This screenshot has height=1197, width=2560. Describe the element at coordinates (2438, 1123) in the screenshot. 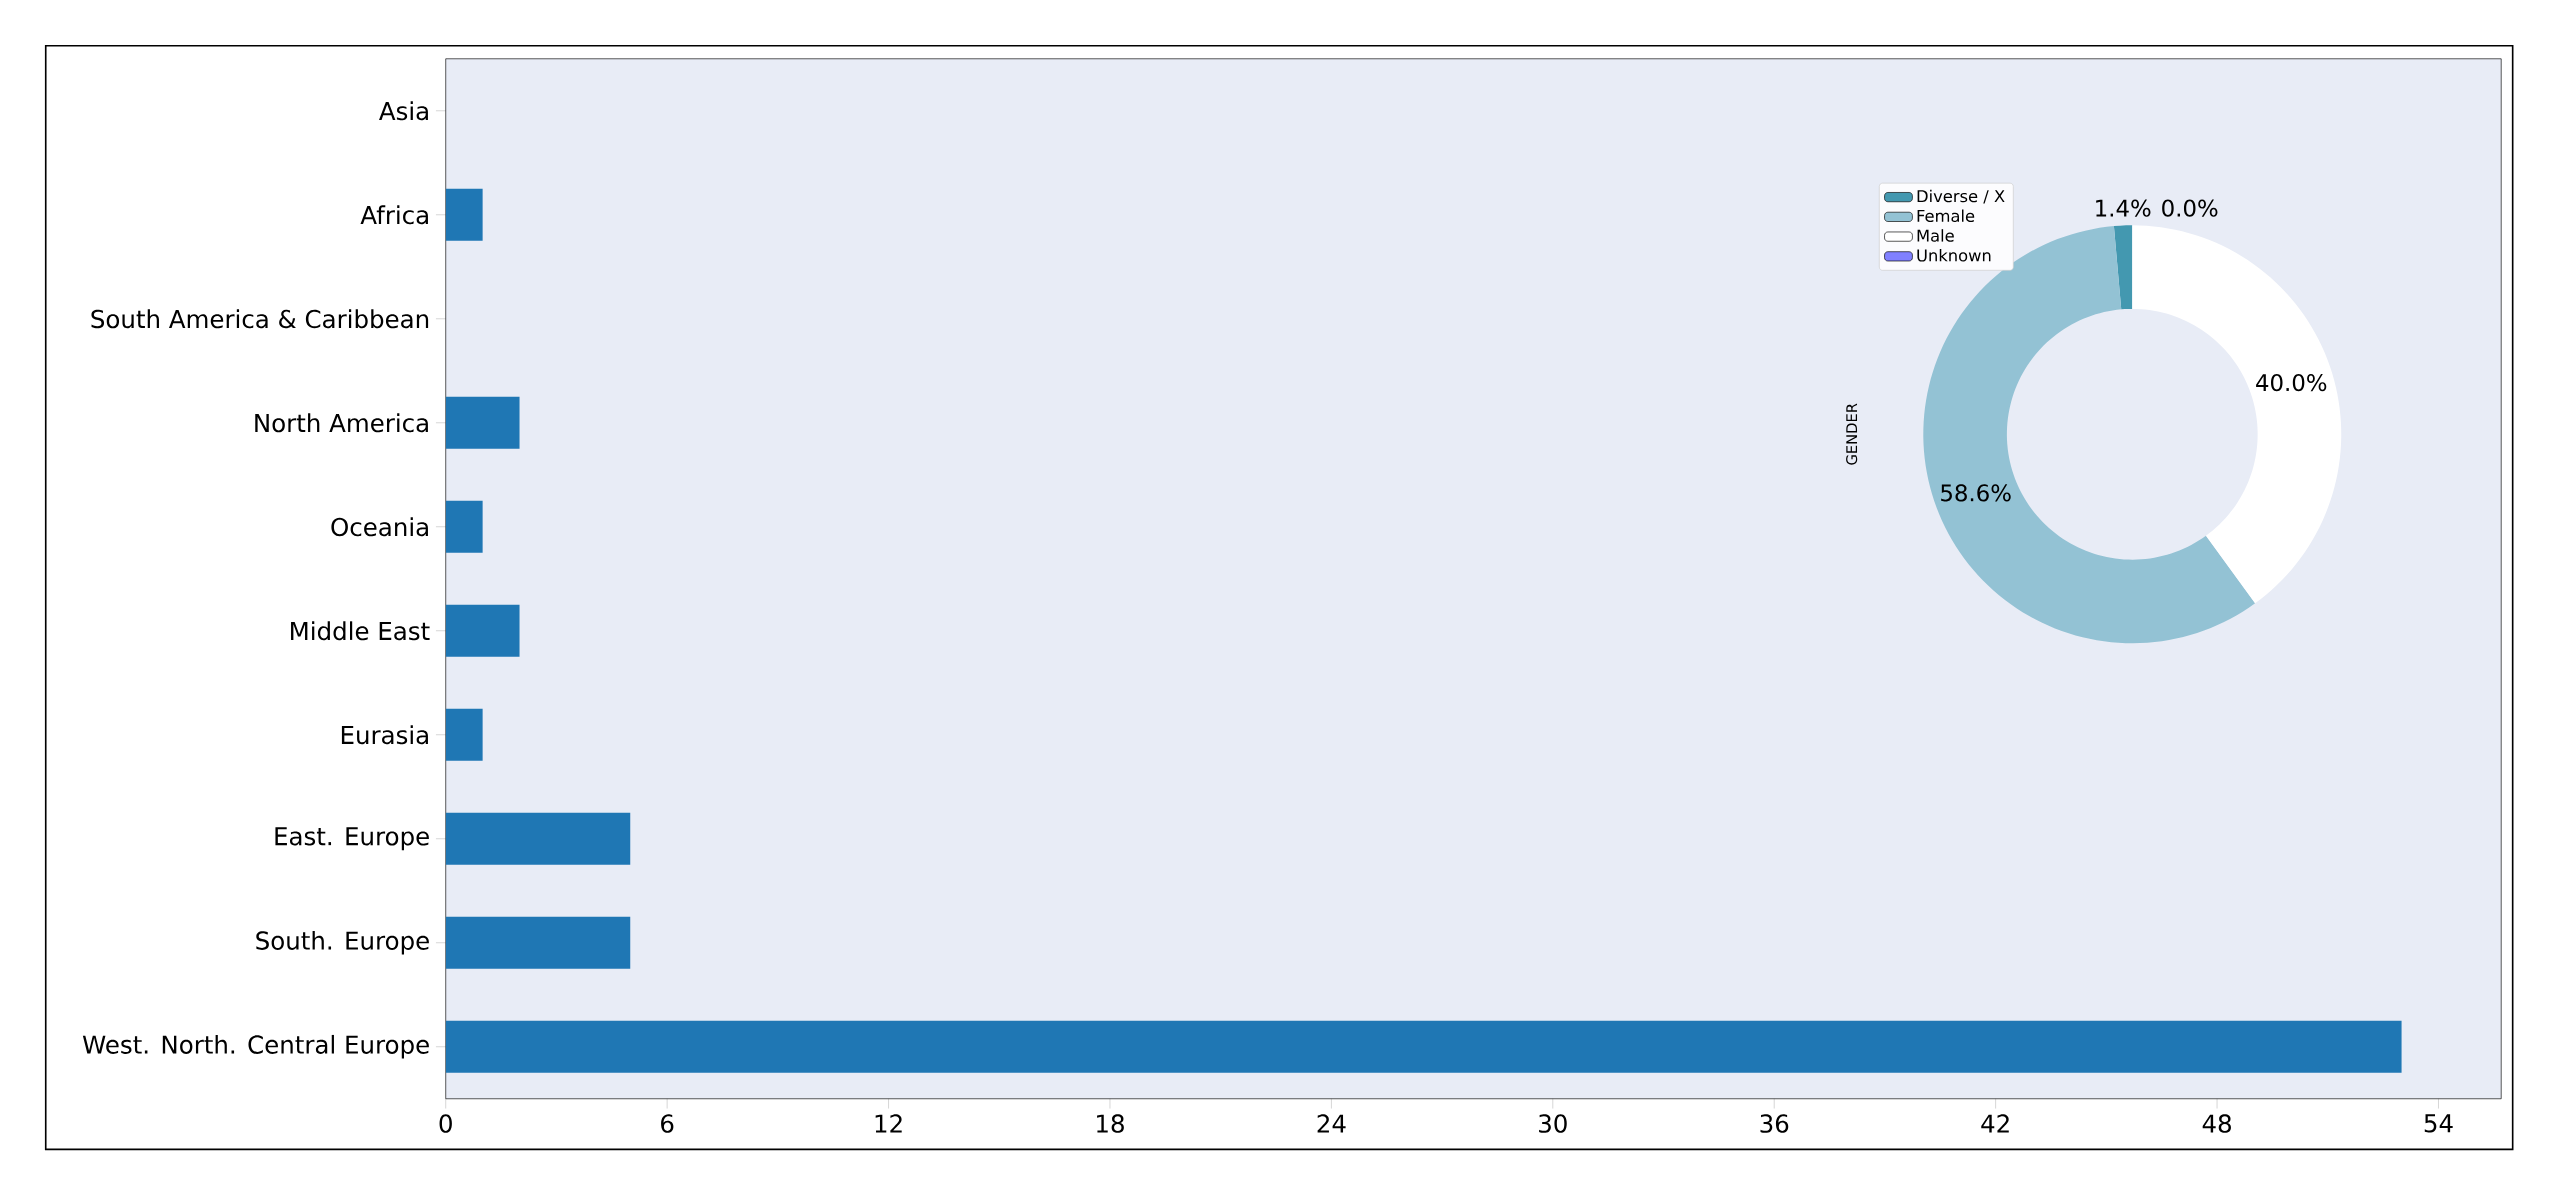

I see `x-tick-label: 54` at that location.